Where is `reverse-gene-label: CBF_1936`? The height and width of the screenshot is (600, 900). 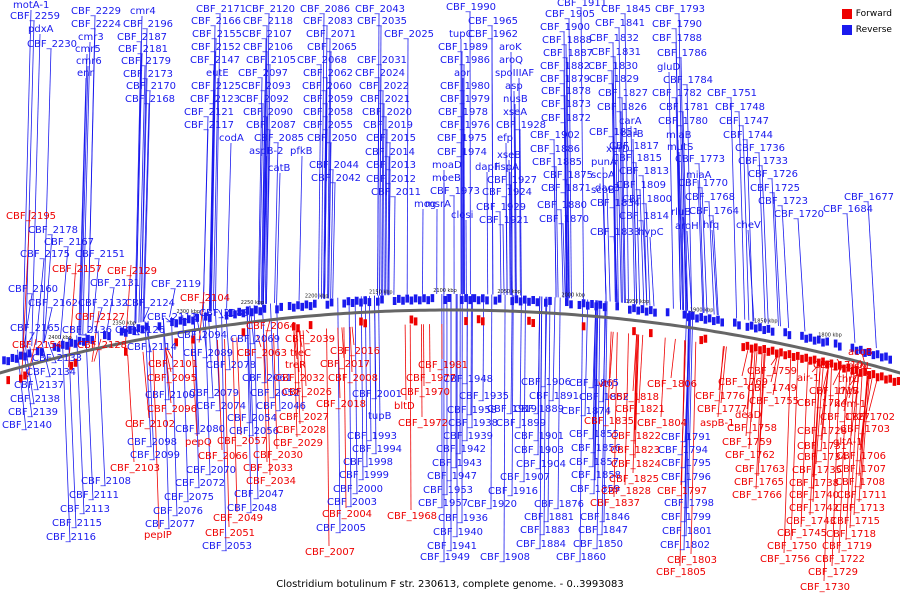
reverse-gene-label: CBF_1936 is located at coordinates (463, 518).